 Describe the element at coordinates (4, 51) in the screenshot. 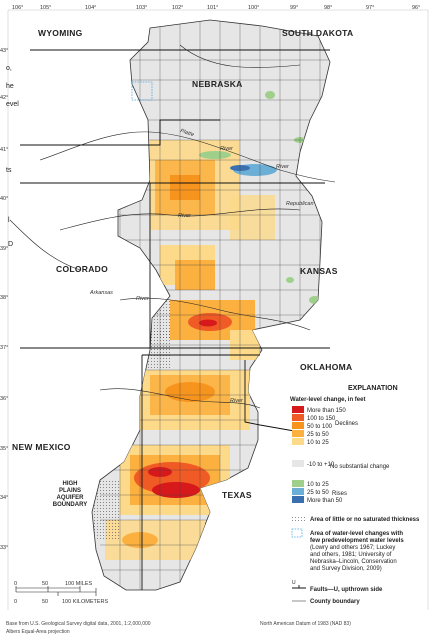

I see `lat-label: 43°` at that location.